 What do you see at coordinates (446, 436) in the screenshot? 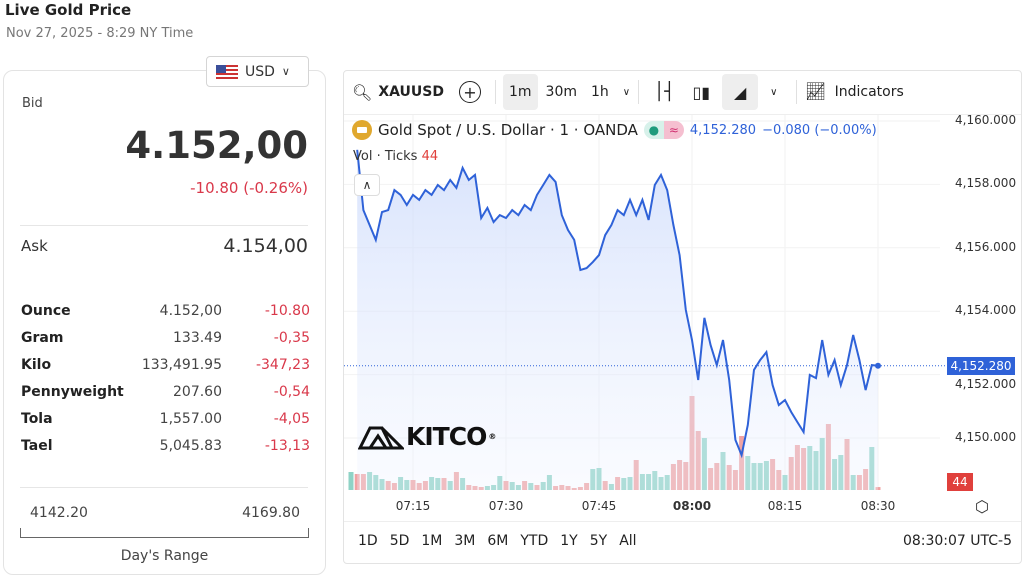
I see `kitco-logo-text: KITCO` at bounding box center [446, 436].